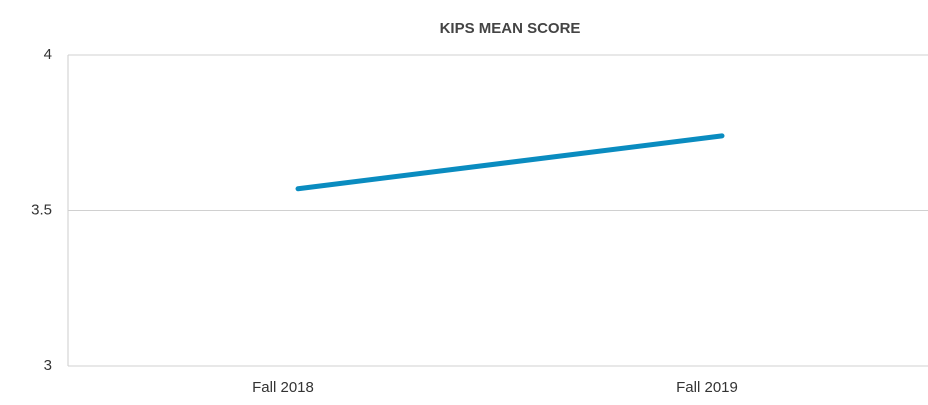  I want to click on x-tick-label: Fall 2018, so click(283, 387).